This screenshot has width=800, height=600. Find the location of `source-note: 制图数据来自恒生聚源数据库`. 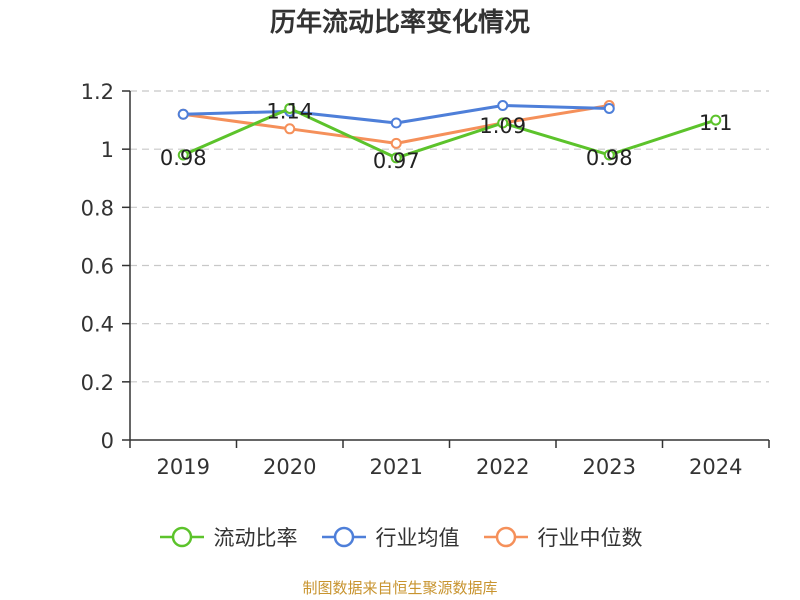

source-note: 制图数据来自恒生聚源数据库 is located at coordinates (400, 588).